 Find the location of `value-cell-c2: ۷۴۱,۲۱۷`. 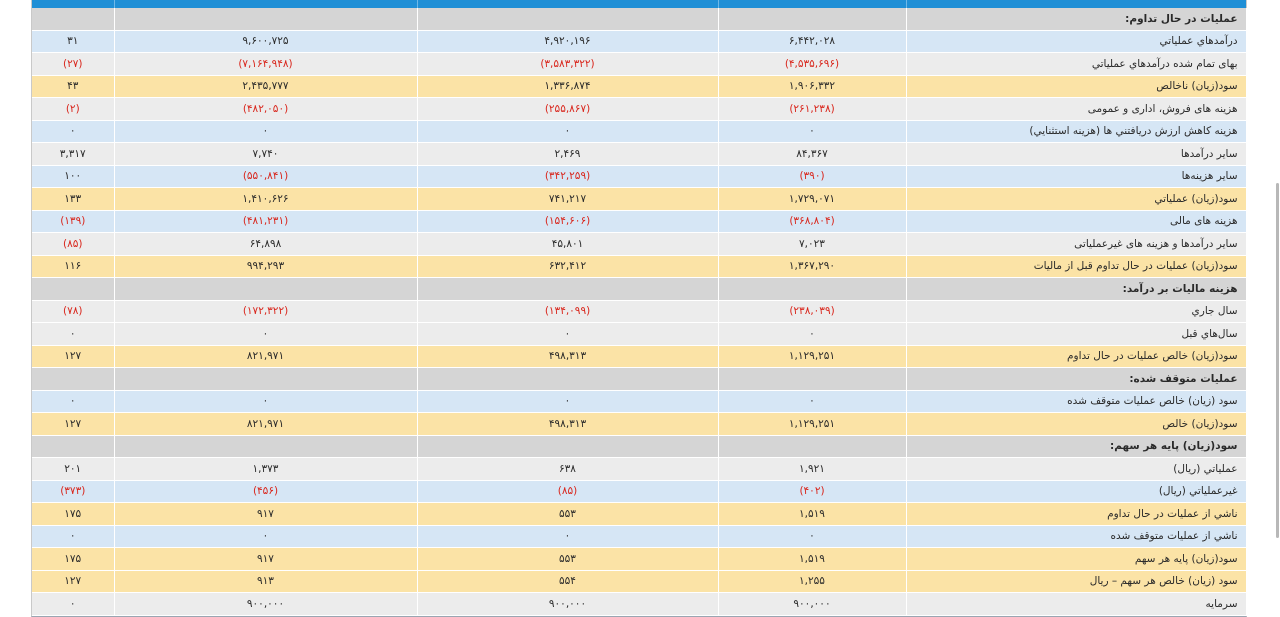

value-cell-c2: ۷۴۱,۲۱۷ is located at coordinates (568, 199).